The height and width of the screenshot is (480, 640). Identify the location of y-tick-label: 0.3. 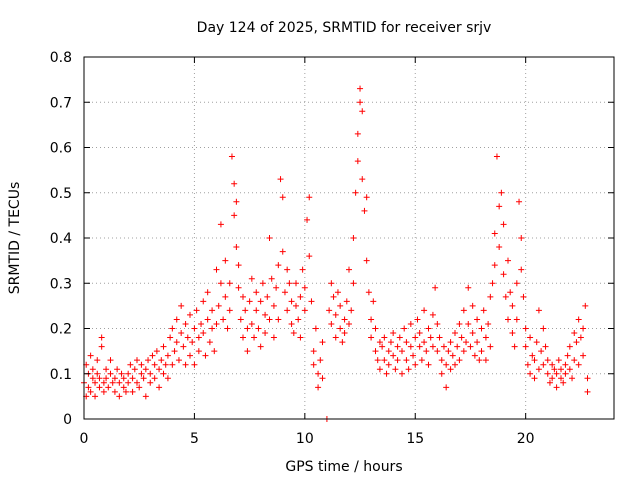
(61, 284).